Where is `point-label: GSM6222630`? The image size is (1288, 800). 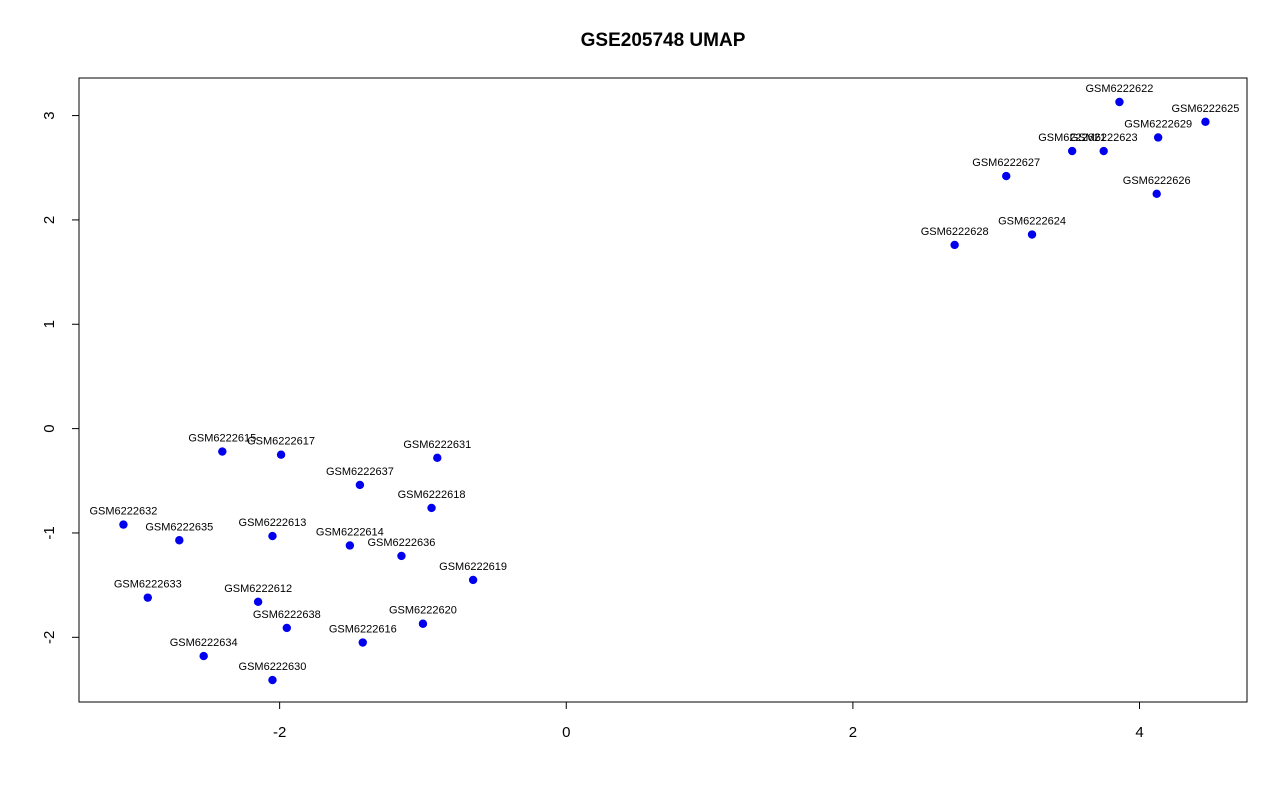
point-label: GSM6222630 is located at coordinates (273, 667).